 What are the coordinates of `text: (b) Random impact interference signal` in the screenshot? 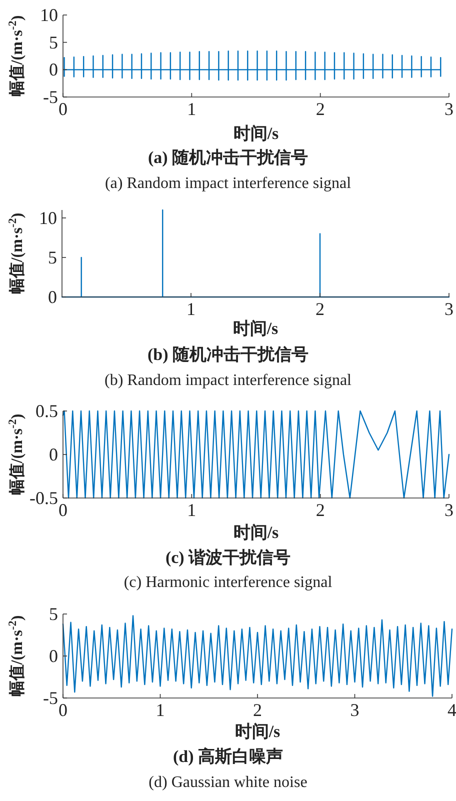 It's located at (228, 380).